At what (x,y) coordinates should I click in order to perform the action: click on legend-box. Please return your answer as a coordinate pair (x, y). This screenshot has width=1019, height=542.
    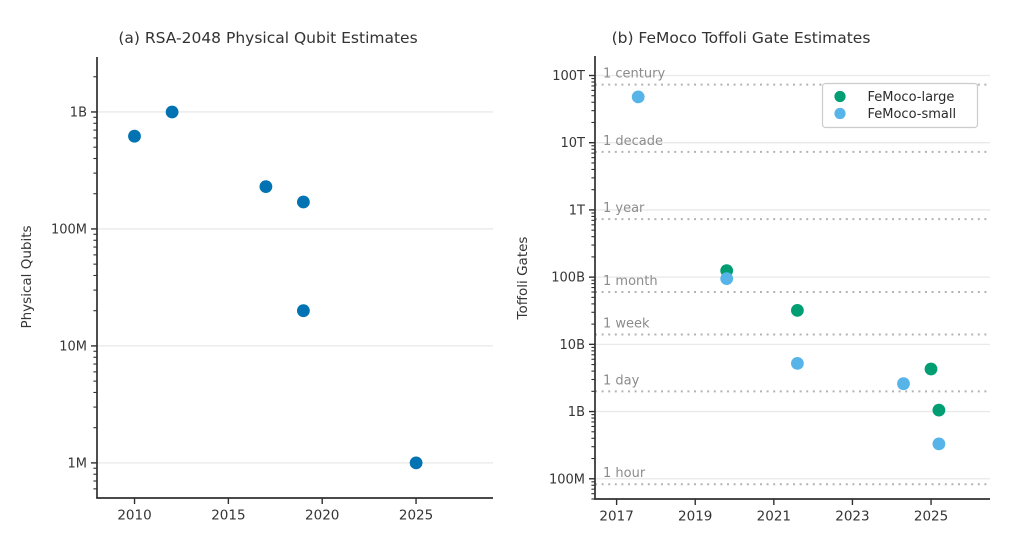
    Looking at the image, I should click on (900, 105).